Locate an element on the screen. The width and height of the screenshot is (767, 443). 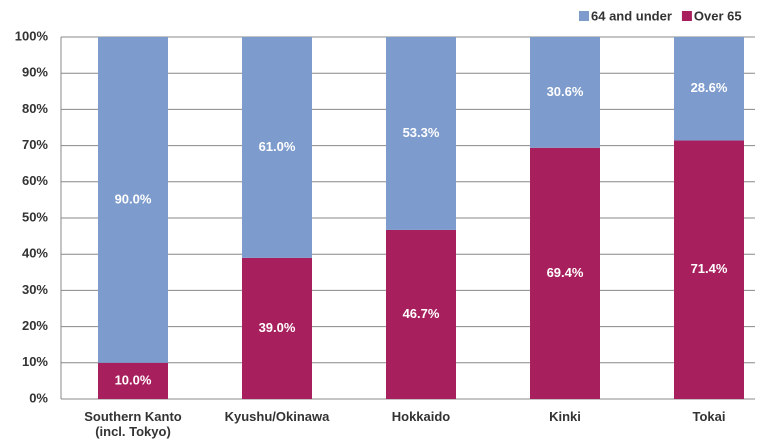
x-tick-label: Hokkaido is located at coordinates (421, 416).